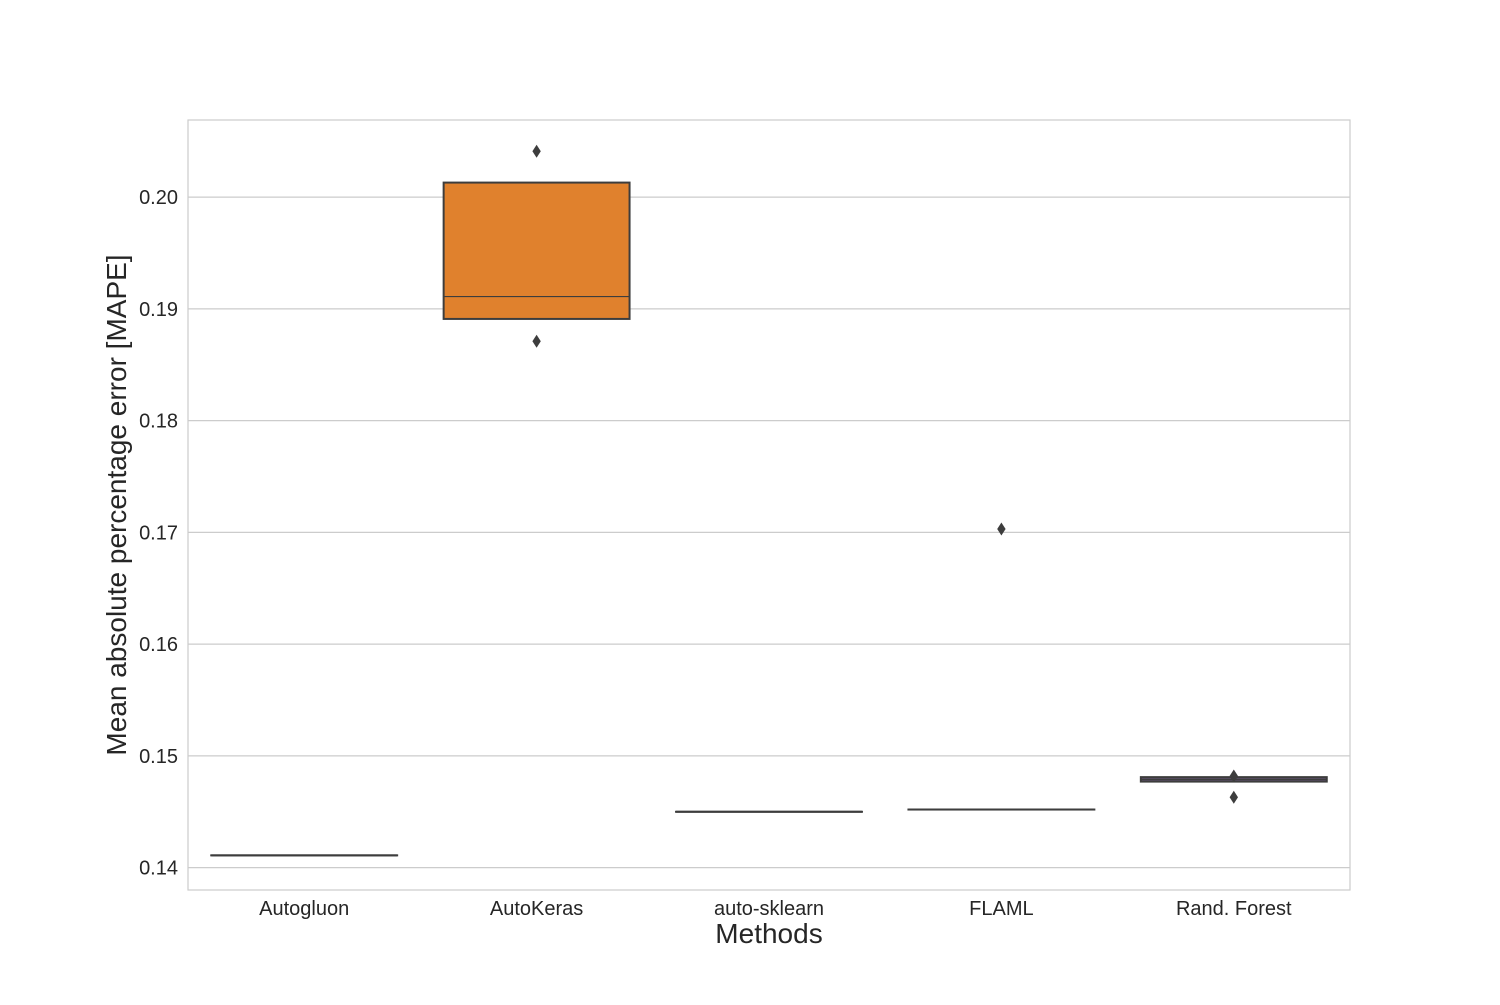 This screenshot has width=1500, height=1005. I want to click on y-tick-label: 0.15, so click(158, 757).